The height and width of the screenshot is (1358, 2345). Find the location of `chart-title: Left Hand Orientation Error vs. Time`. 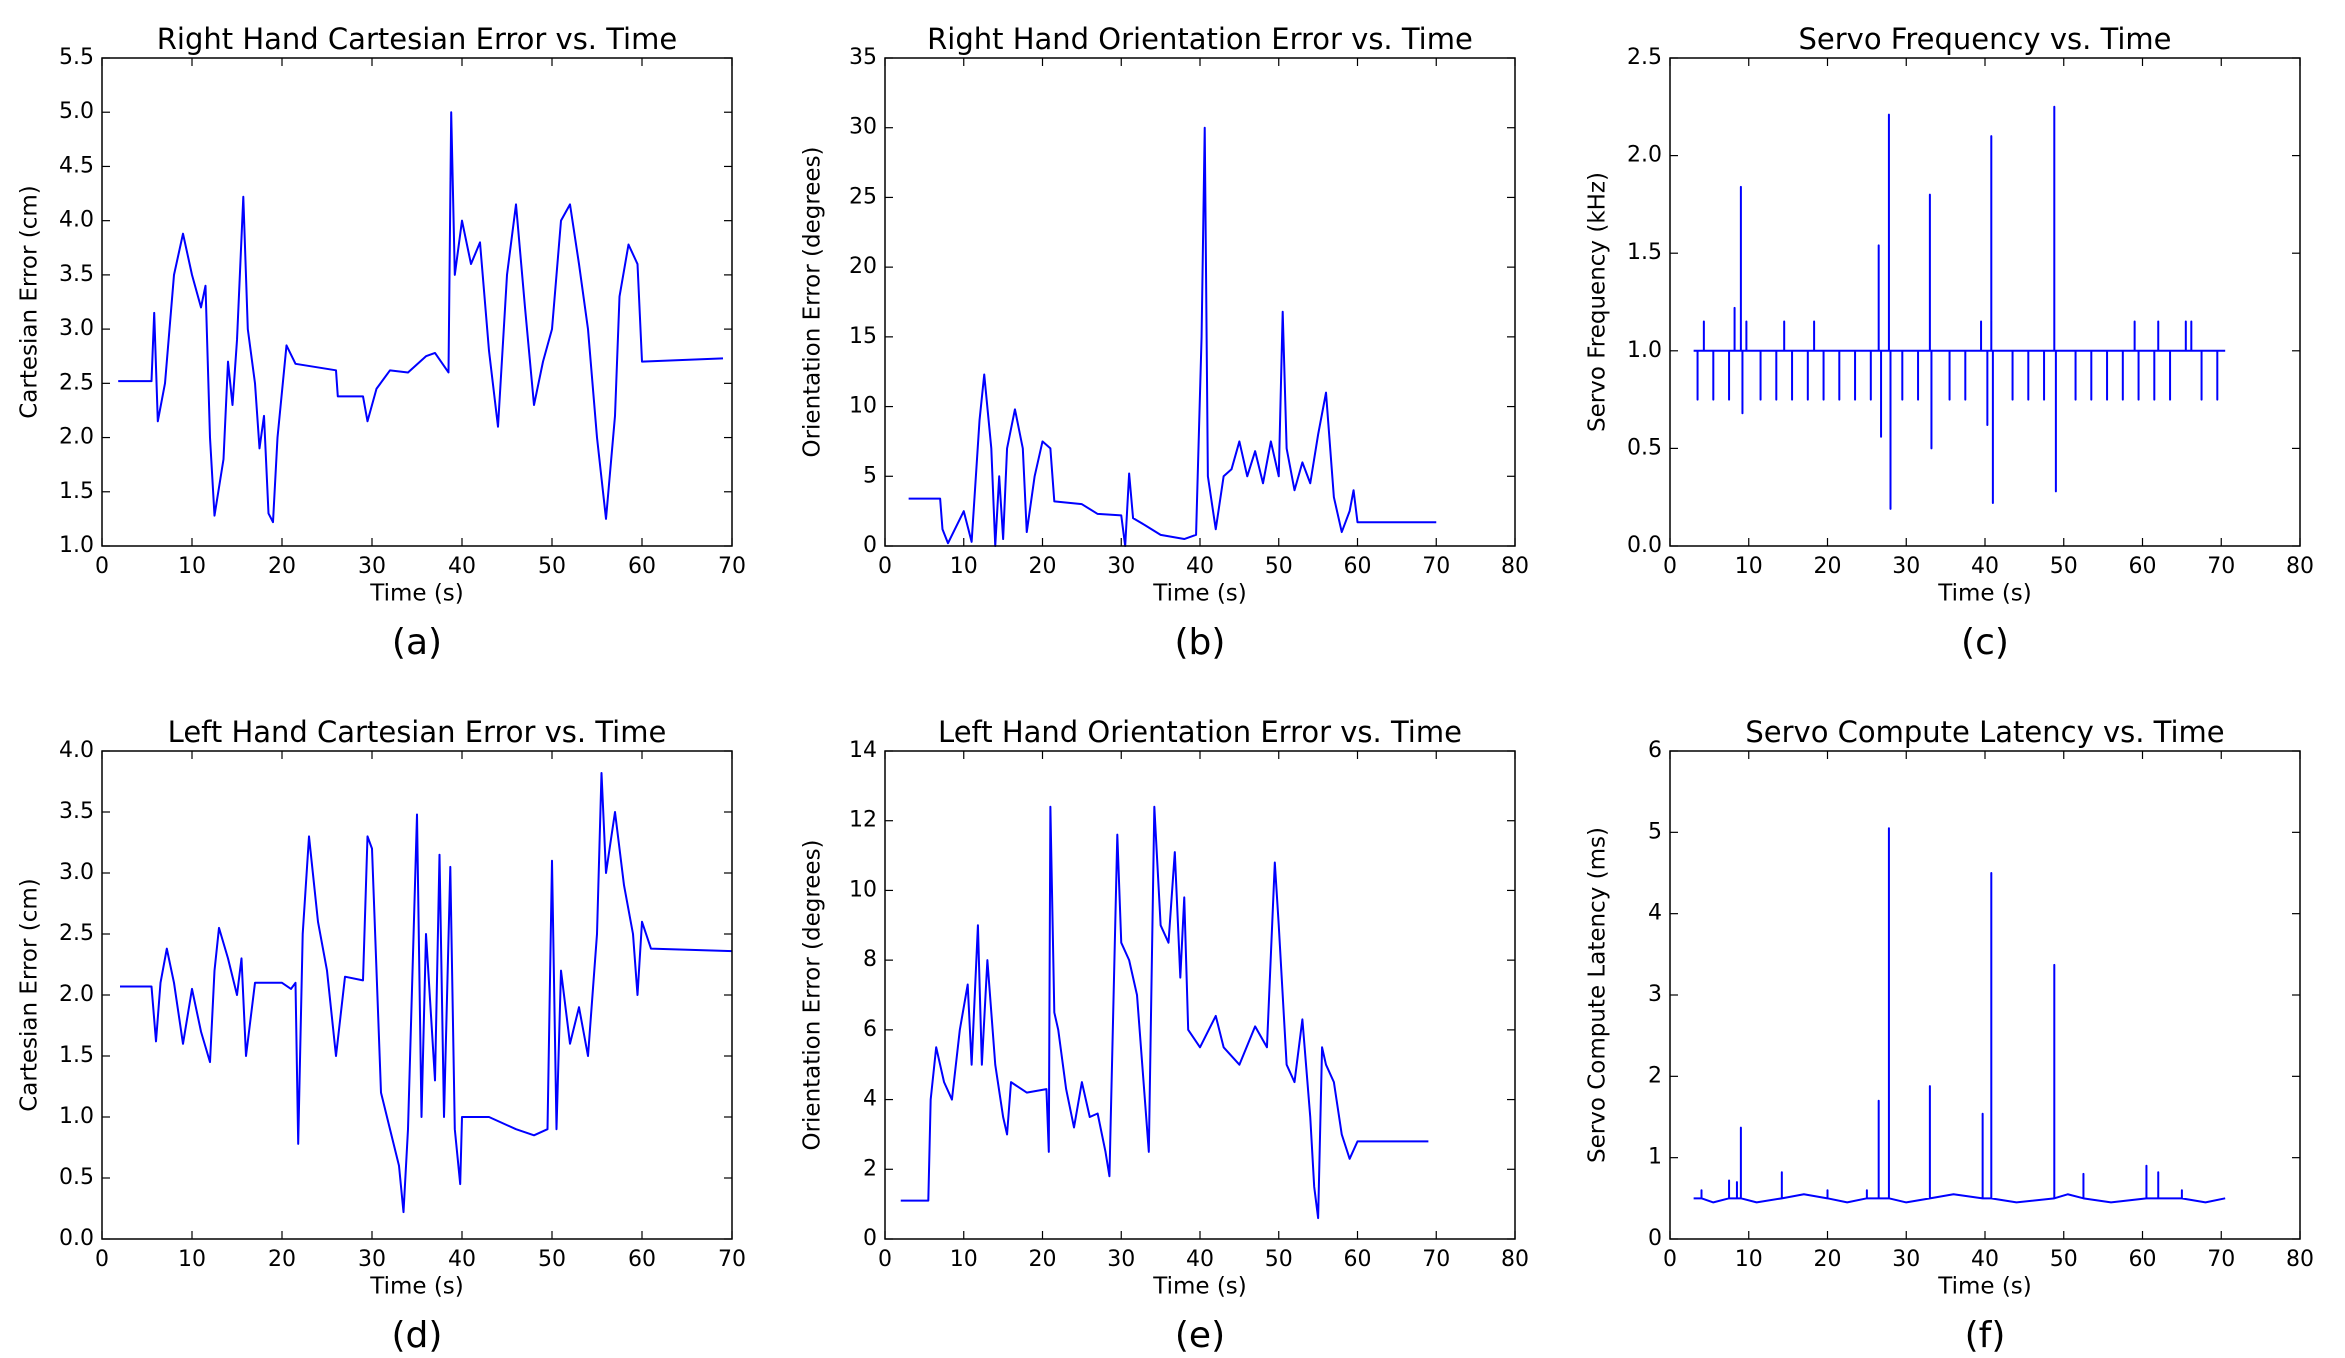

chart-title: Left Hand Orientation Error vs. Time is located at coordinates (1200, 732).